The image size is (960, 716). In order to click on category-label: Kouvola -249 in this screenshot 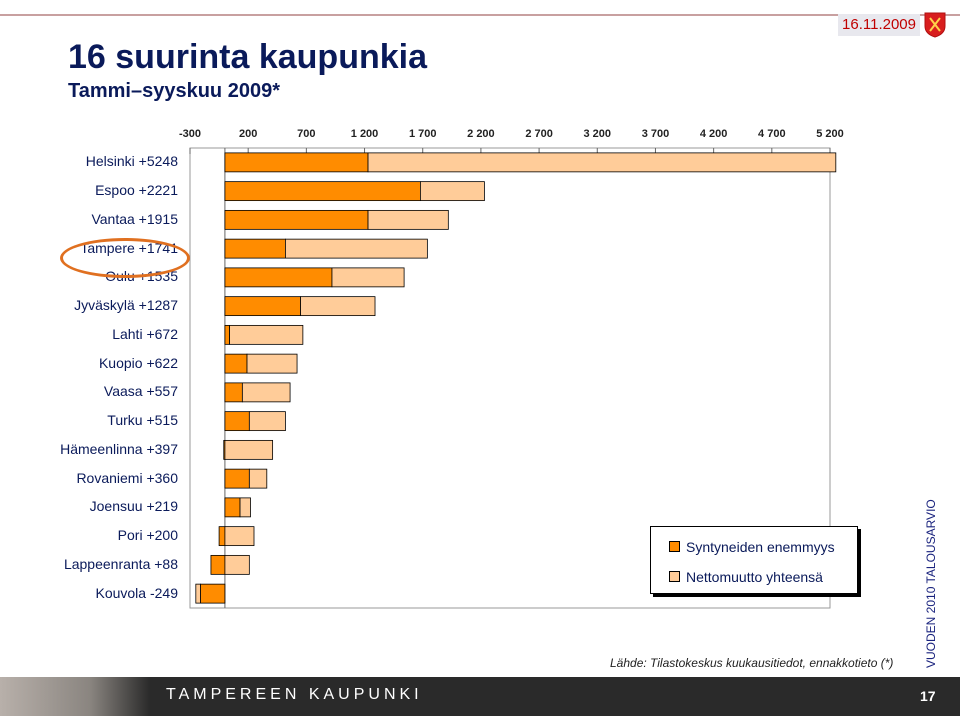, I will do `click(136, 592)`.